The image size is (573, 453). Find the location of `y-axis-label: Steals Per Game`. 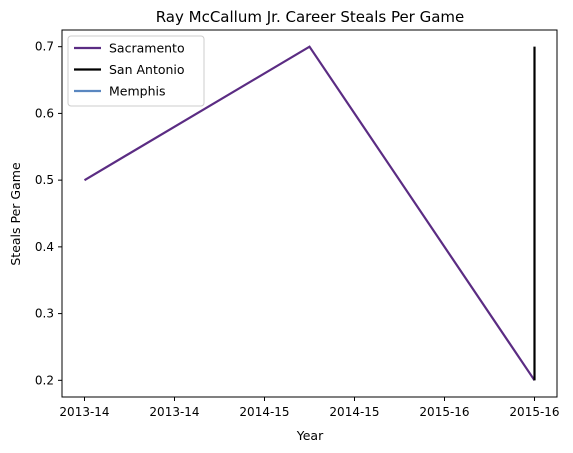

y-axis-label: Steals Per Game is located at coordinates (15, 214).